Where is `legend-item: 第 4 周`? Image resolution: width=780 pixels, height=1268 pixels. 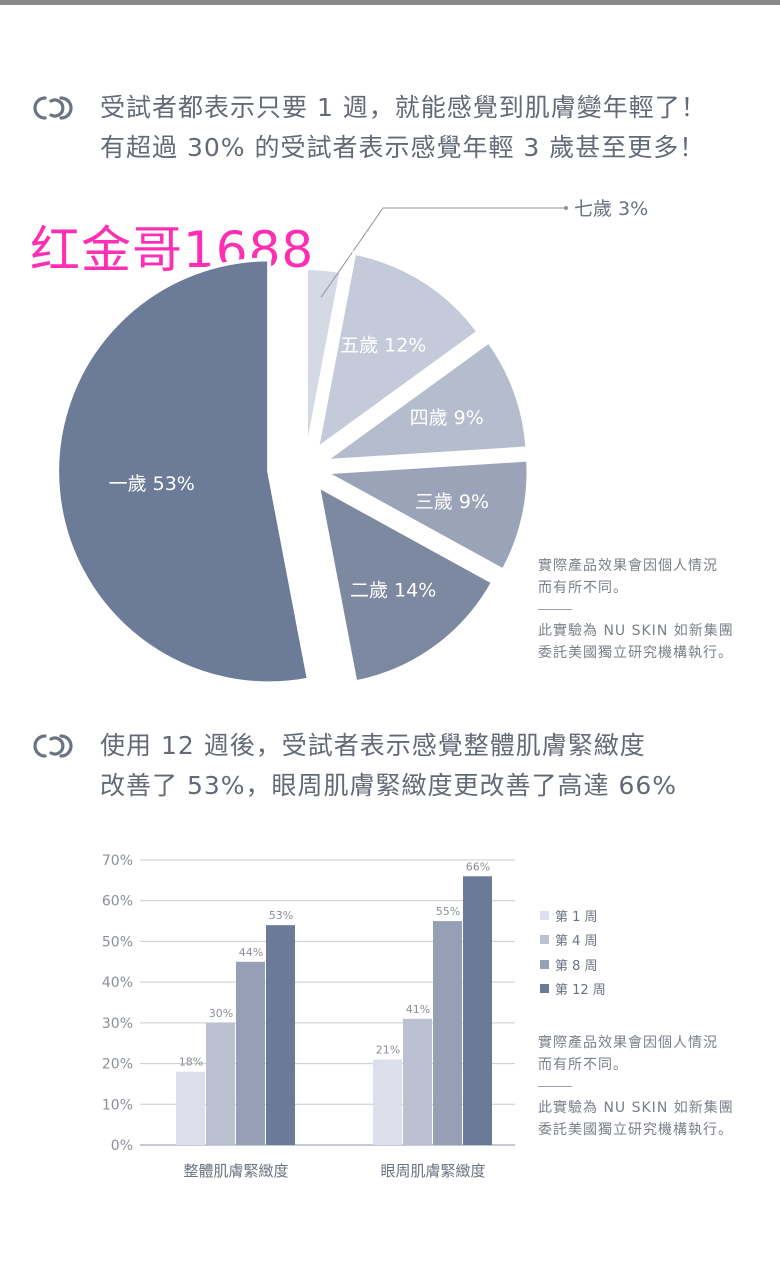
legend-item: 第 4 周 is located at coordinates (573, 940).